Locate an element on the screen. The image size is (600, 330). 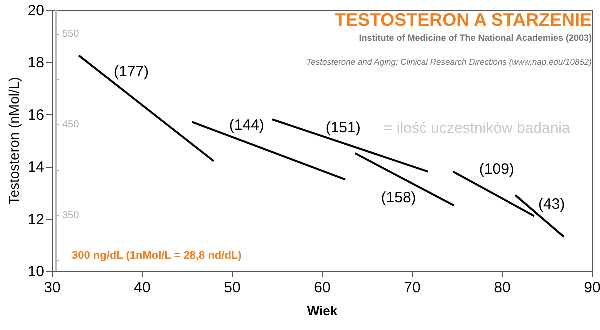
y2-tick-label: 450 is located at coordinates (71, 125).